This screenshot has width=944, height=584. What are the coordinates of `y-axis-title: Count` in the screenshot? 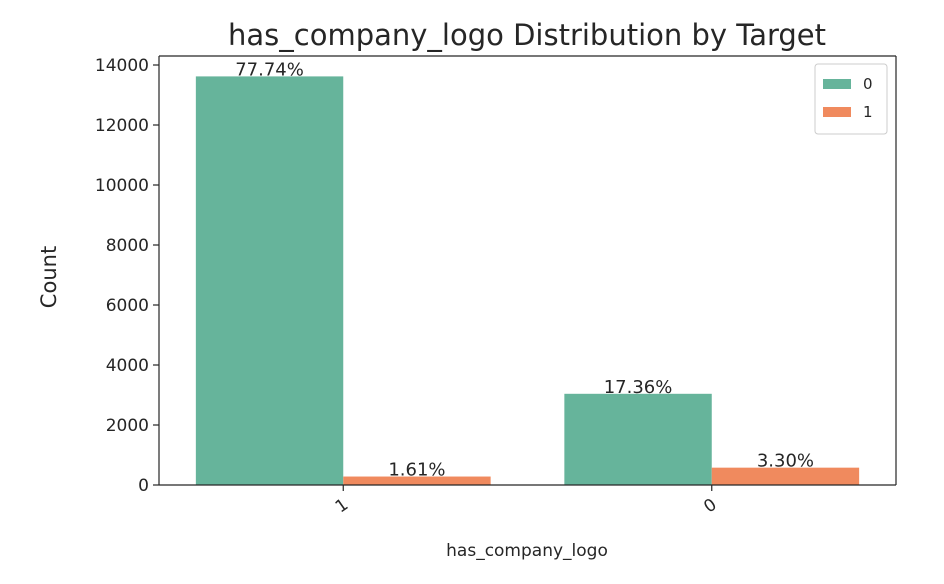 It's located at (49, 277).